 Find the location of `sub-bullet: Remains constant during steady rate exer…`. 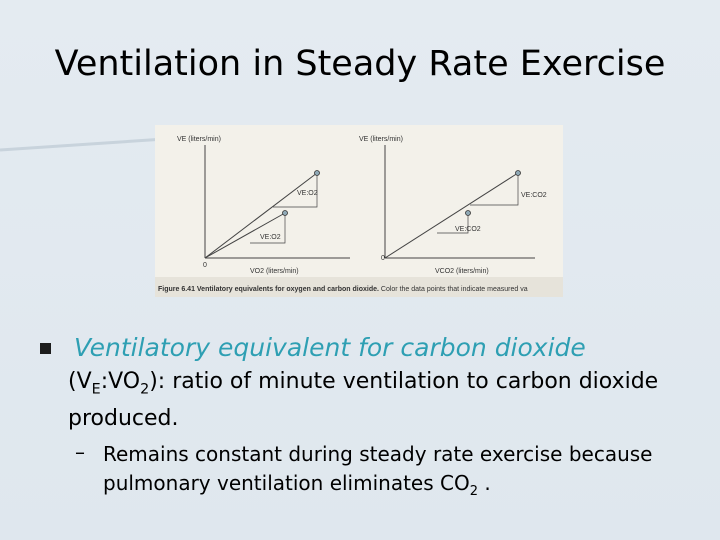

sub-bullet: Remains constant during steady rate exer… is located at coordinates (403, 473).